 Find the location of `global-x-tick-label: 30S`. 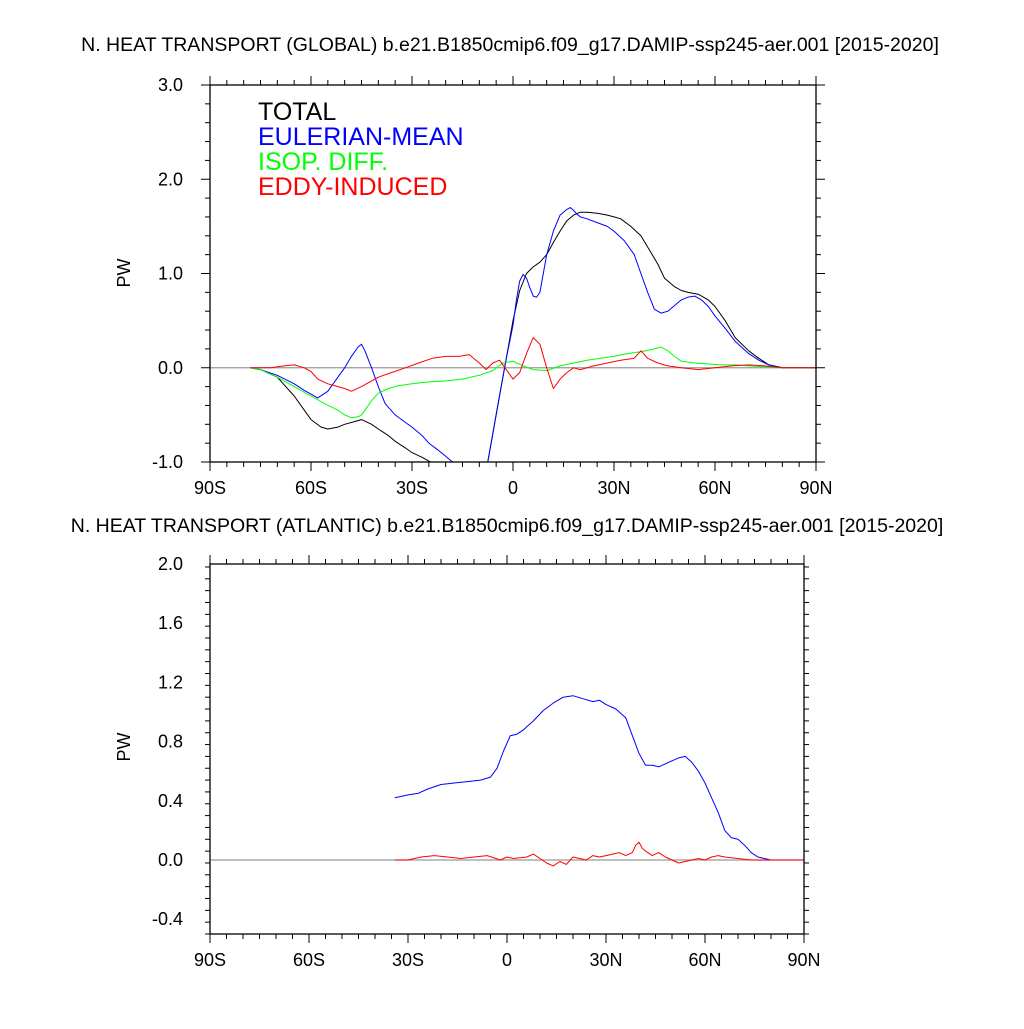

global-x-tick-label: 30S is located at coordinates (412, 488).